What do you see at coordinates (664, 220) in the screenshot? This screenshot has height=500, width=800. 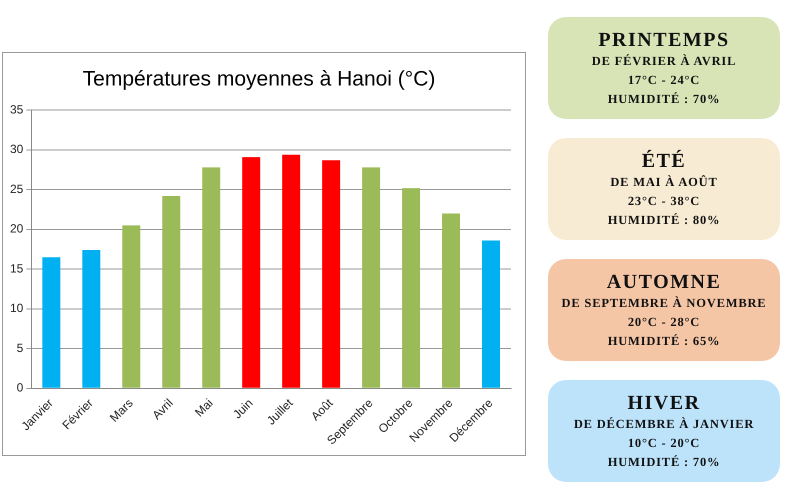 I see `text: HUMIDITÉ : 80%` at bounding box center [664, 220].